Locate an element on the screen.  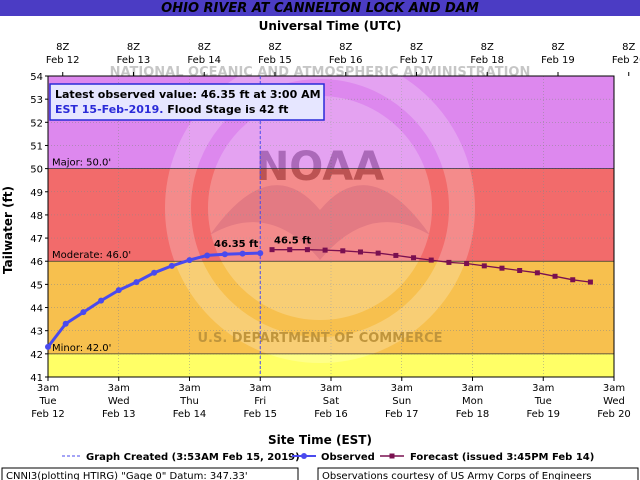
flood-stage-note: Flood Stage is 42 ft is located at coordinates (225, 109).